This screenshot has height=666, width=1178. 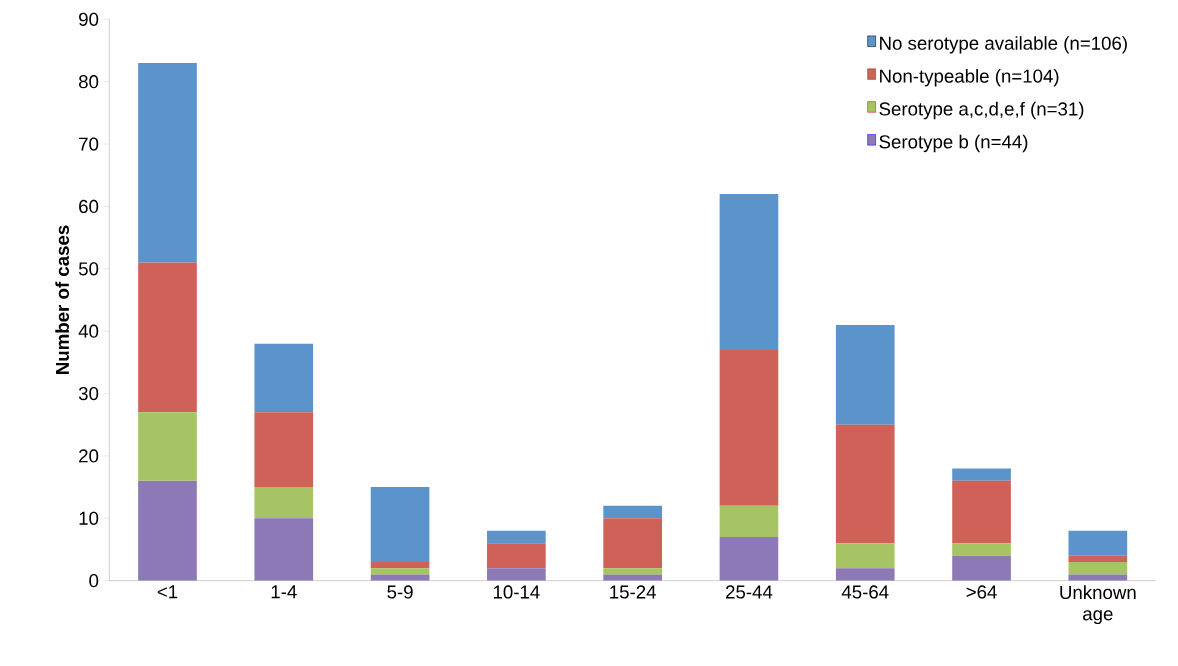 What do you see at coordinates (88, 82) in the screenshot?
I see `y-tick-label: 80` at bounding box center [88, 82].